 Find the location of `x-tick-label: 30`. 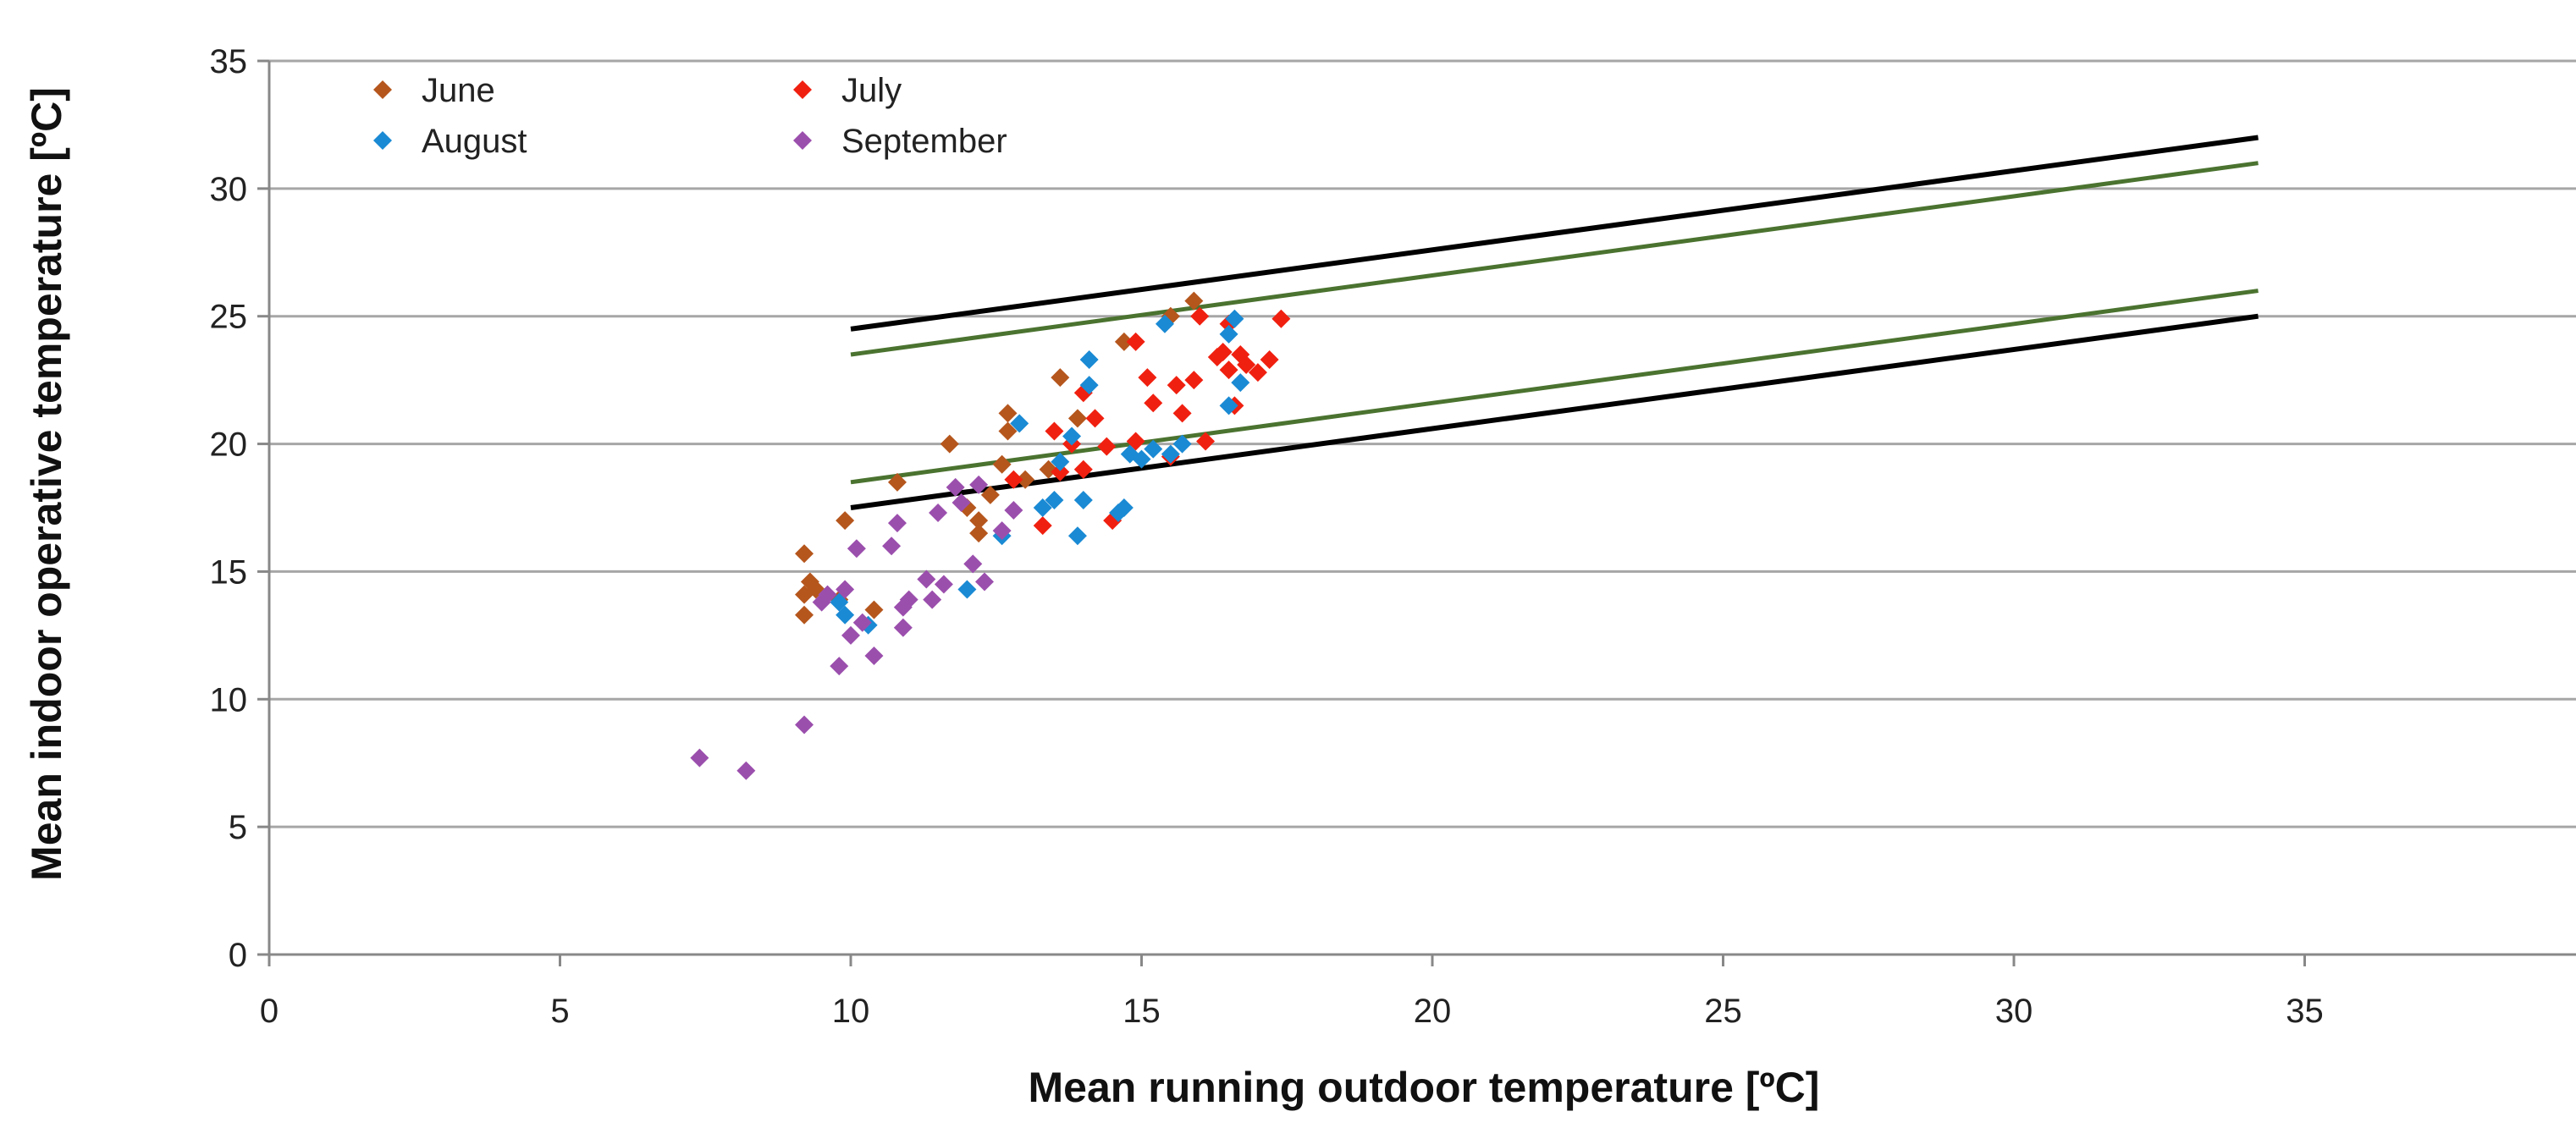

x-tick-label: 30 is located at coordinates (2014, 1011).